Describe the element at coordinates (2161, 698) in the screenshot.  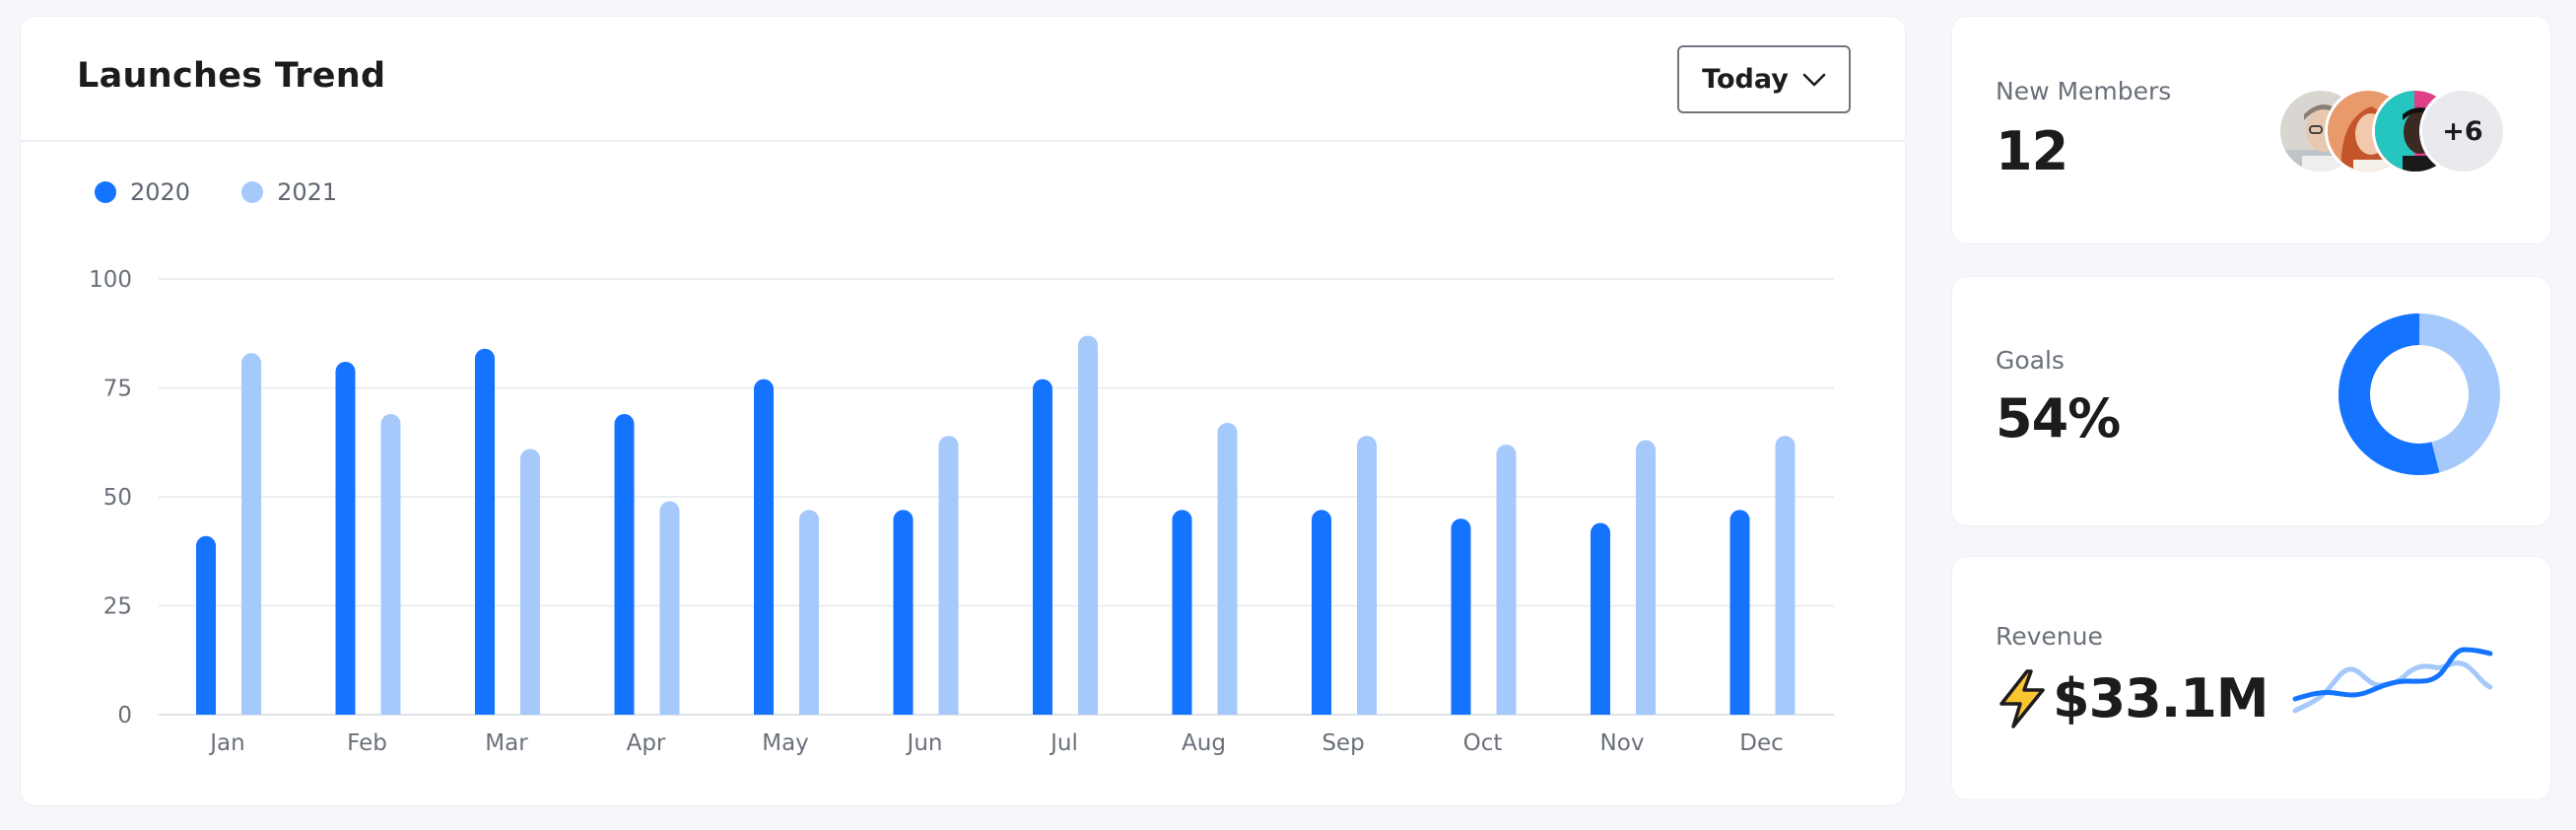
I see `revenue-value: $33.1M` at that location.